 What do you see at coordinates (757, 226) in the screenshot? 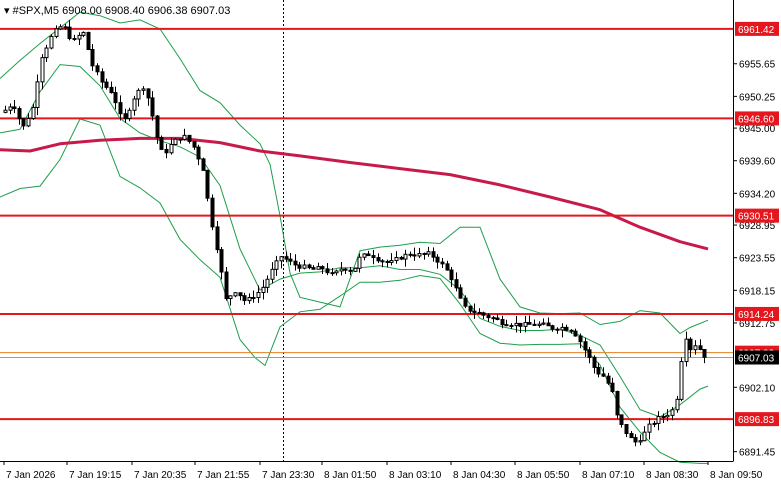
I see `y-tick-label: 6928.95` at bounding box center [757, 226].